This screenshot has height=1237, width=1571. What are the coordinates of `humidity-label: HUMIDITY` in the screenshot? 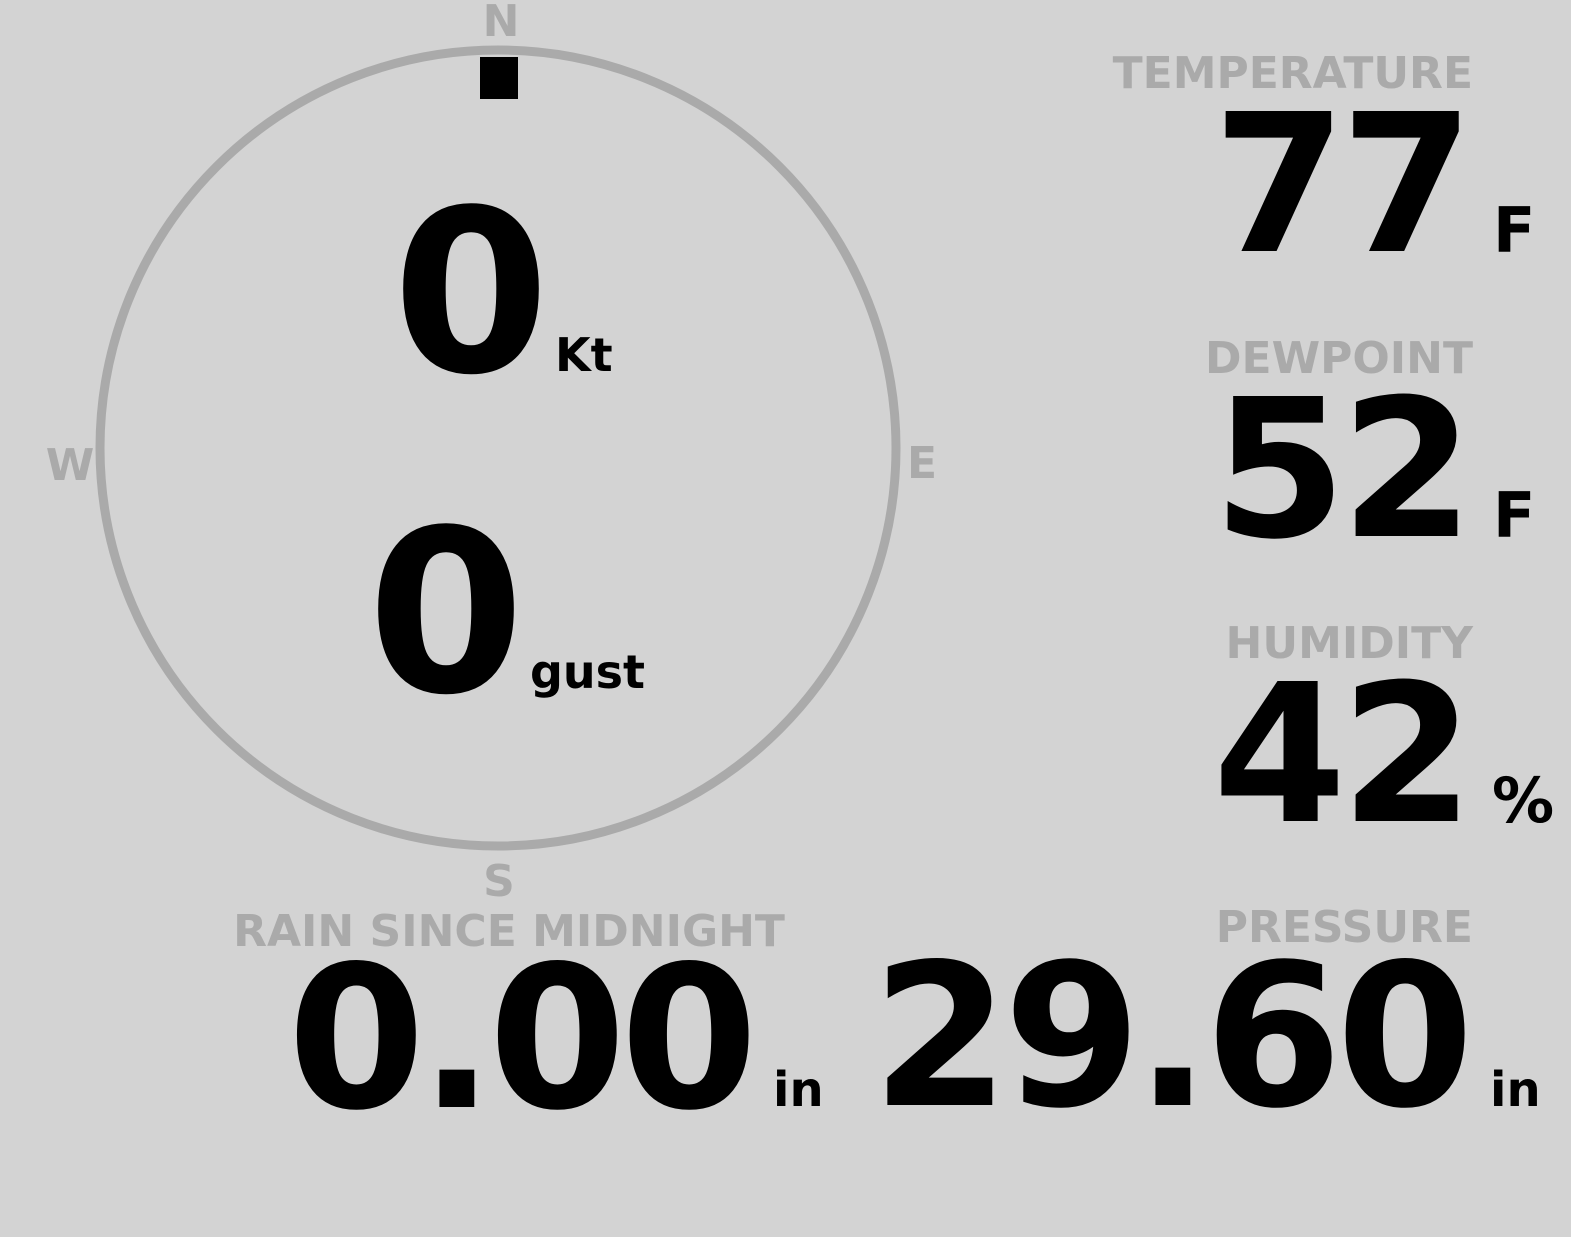 It's located at (1349, 643).